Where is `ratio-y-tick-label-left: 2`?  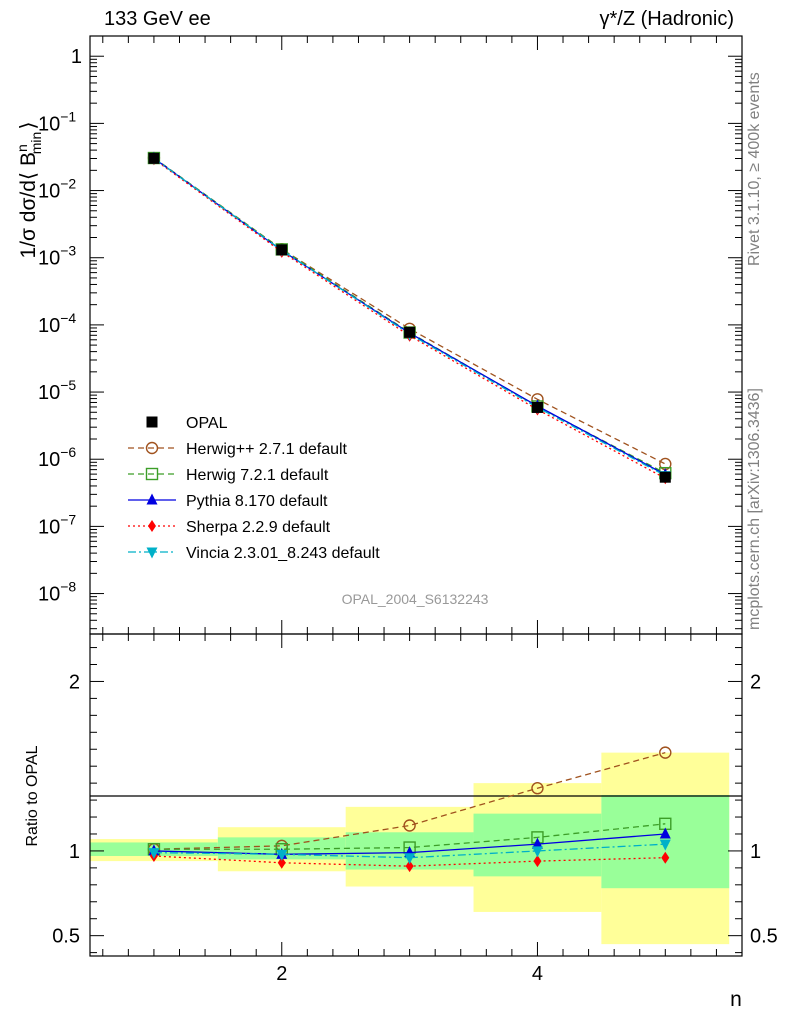 ratio-y-tick-label-left: 2 is located at coordinates (74, 682).